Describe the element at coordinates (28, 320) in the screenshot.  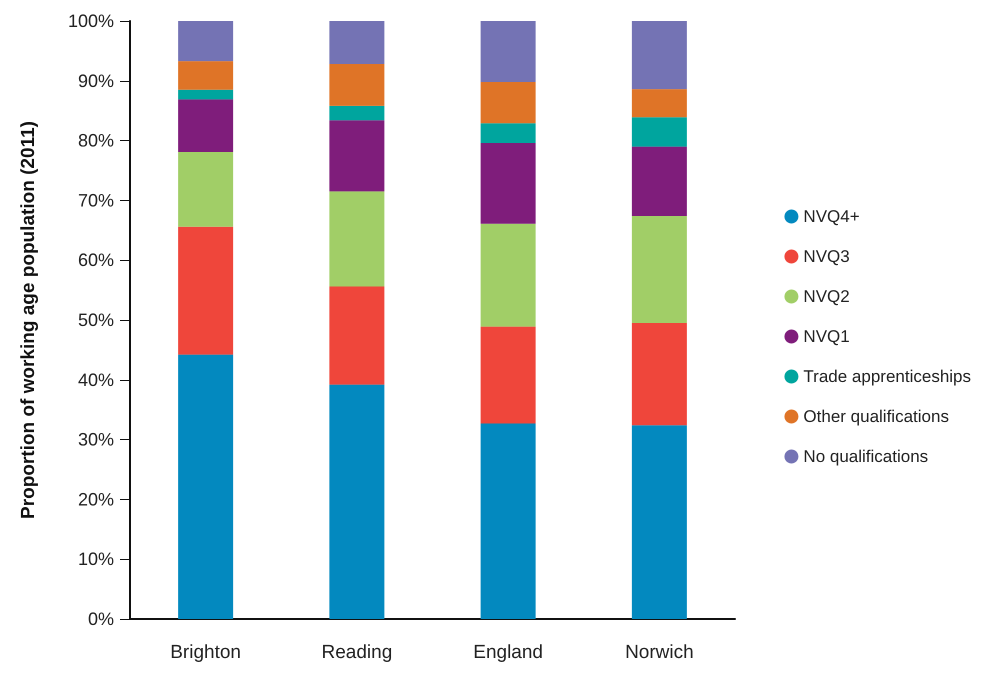
I see `y-axis-title: Proportion of working age population (2011)` at that location.